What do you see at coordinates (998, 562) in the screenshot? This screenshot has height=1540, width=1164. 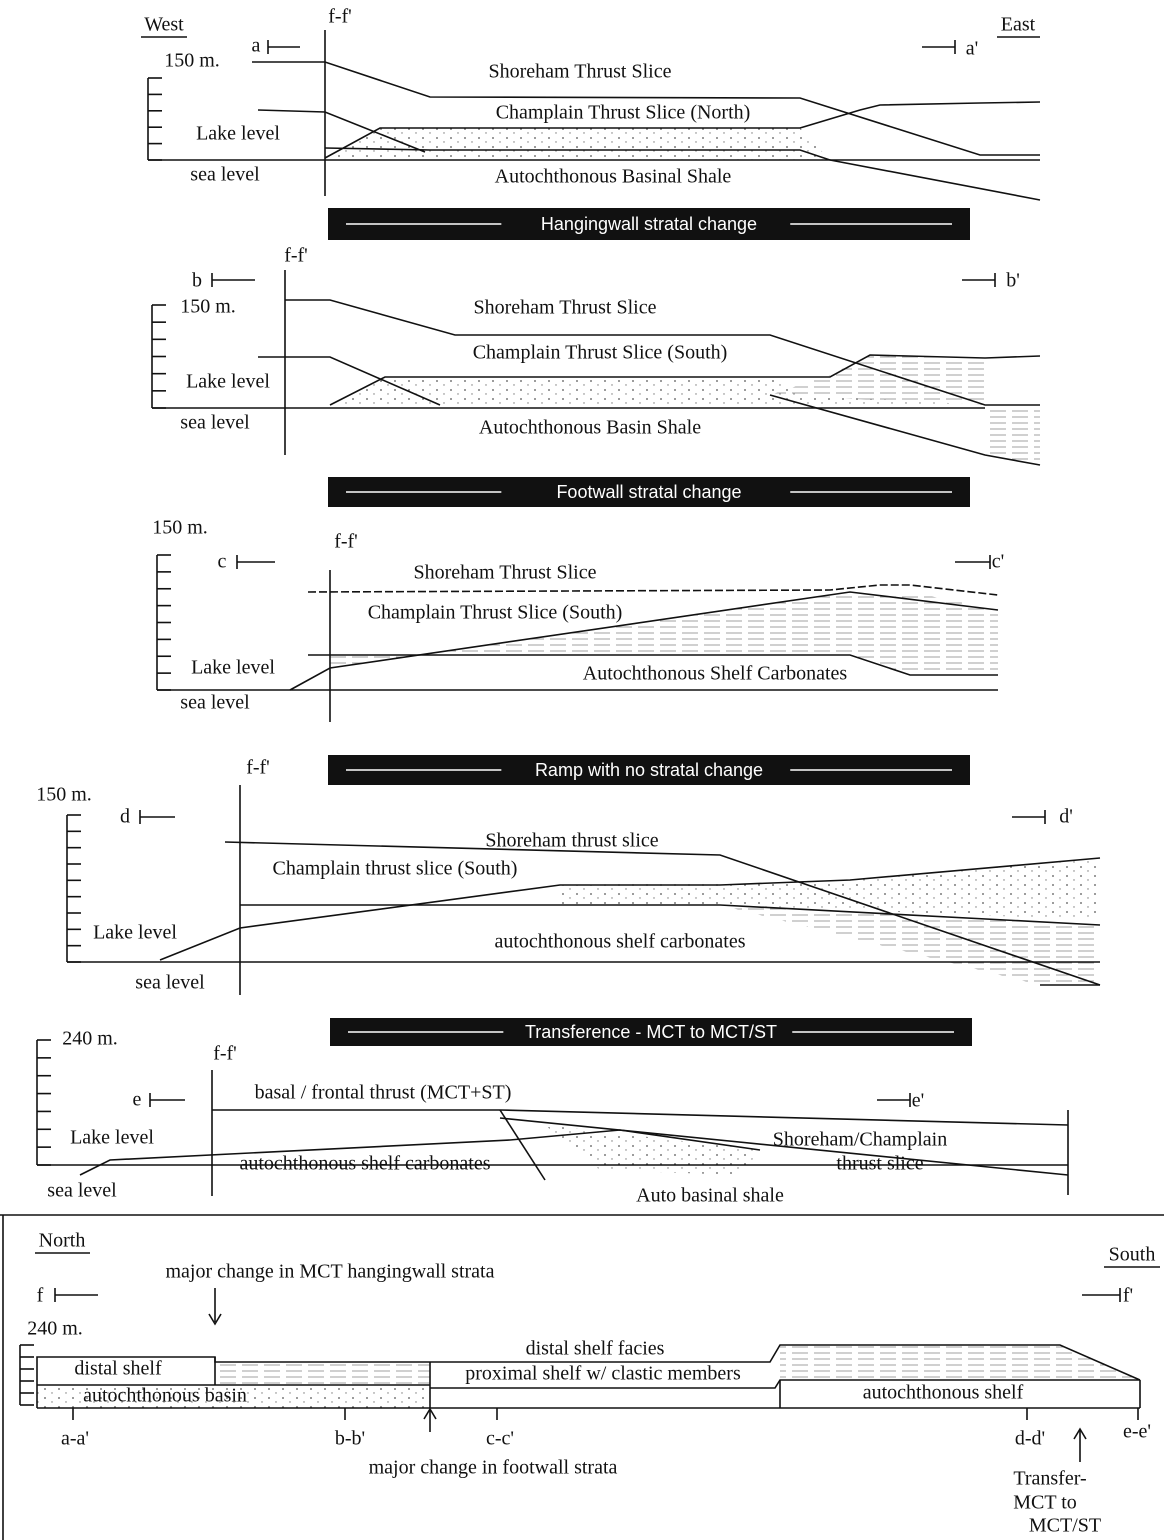 I see `section-end: c'` at bounding box center [998, 562].